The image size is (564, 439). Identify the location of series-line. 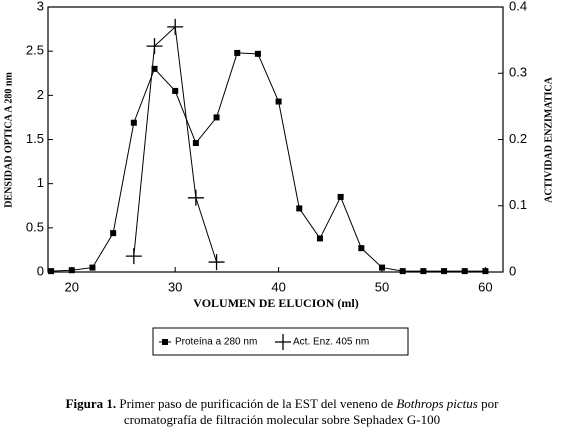
(175, 144).